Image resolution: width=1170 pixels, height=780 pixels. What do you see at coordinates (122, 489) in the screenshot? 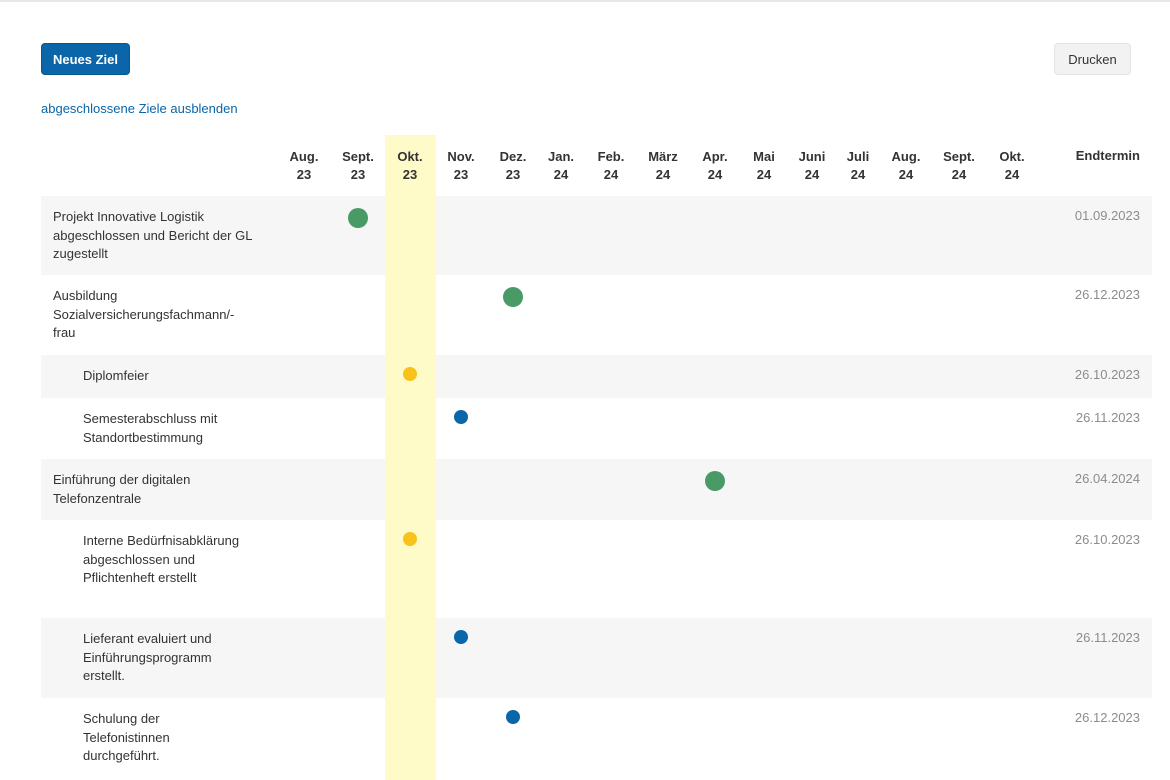
I see `goal-title: Einführung der digitalen Telefonzentrale` at bounding box center [122, 489].